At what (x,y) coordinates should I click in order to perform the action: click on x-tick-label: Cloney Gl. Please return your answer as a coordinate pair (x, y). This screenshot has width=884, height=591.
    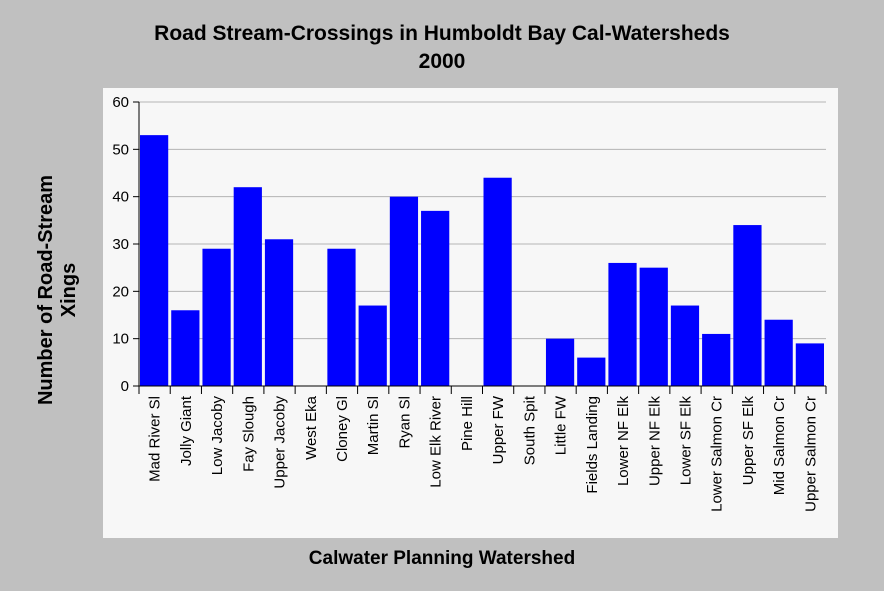
    Looking at the image, I should click on (342, 429).